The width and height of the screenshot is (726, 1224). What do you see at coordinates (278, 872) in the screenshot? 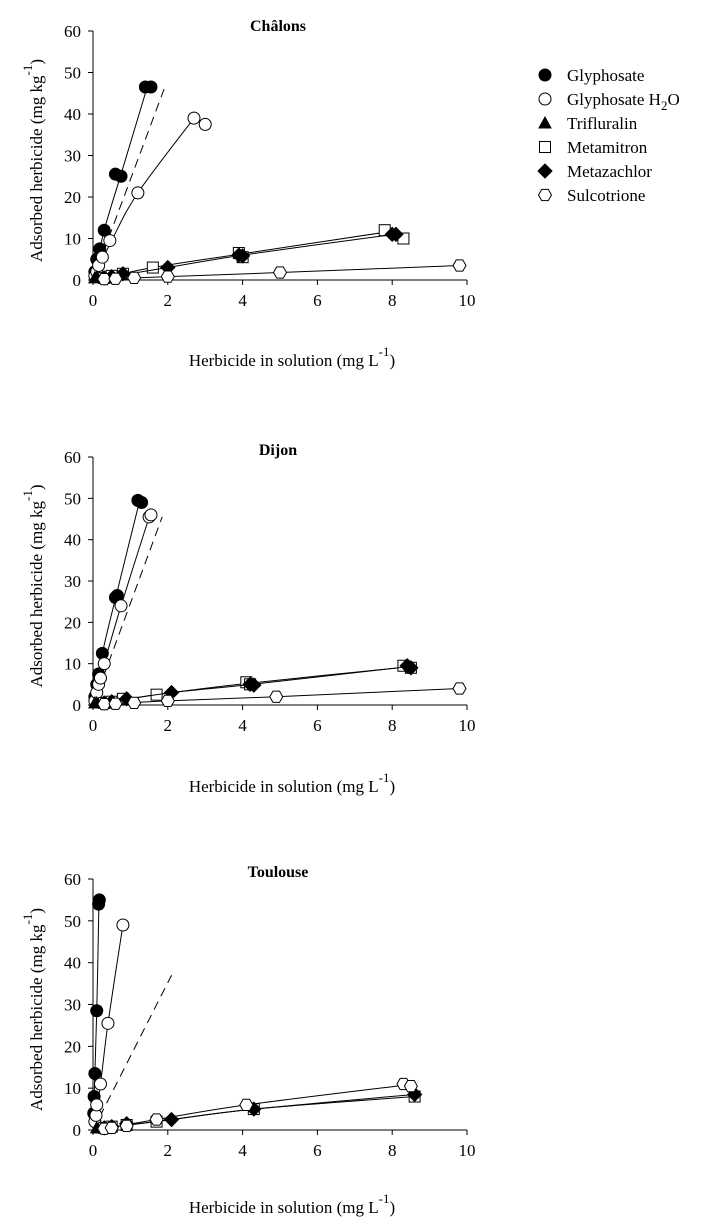
I see `chart-title: Toulouse` at bounding box center [278, 872].